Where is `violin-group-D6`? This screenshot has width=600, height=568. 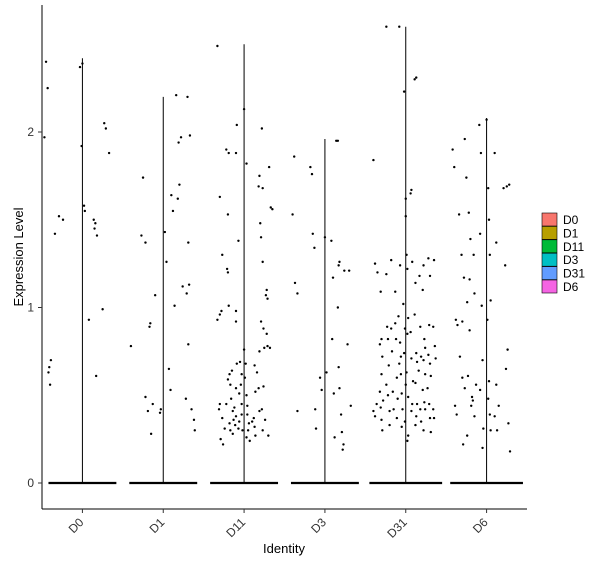 violin-group-D6 is located at coordinates (486, 301).